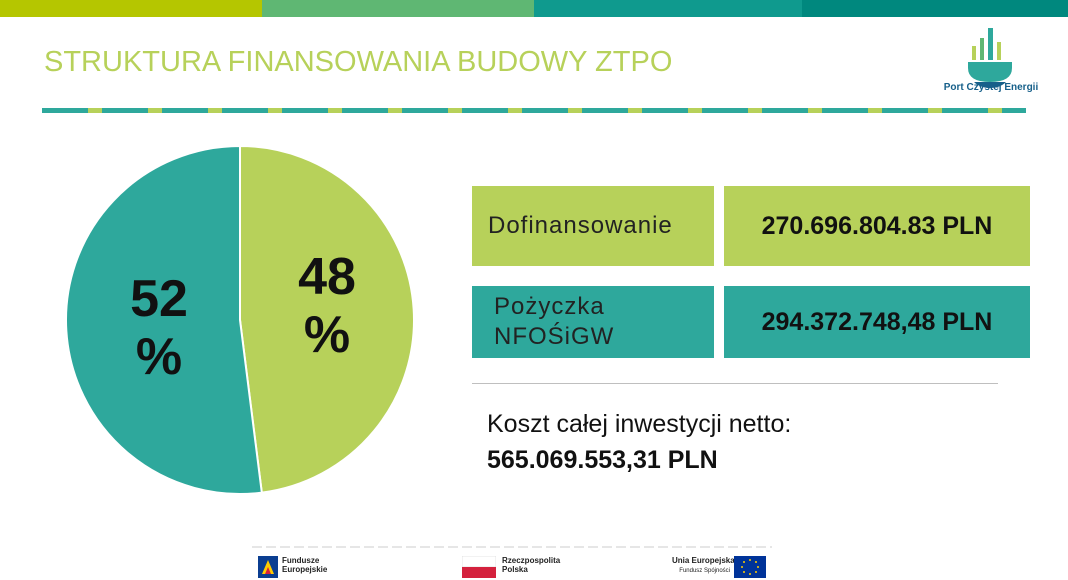  Describe the element at coordinates (515, 569) in the screenshot. I see `pl-line2: Polska` at that location.